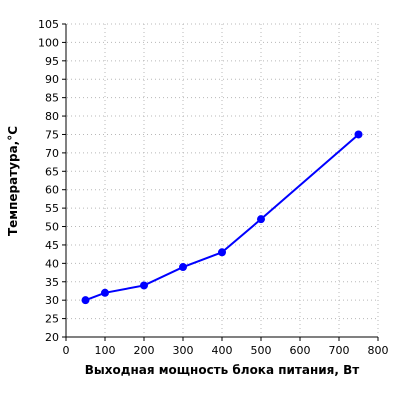  What do you see at coordinates (52, 61) in the screenshot?
I see `y-tick-label: 95` at bounding box center [52, 61].